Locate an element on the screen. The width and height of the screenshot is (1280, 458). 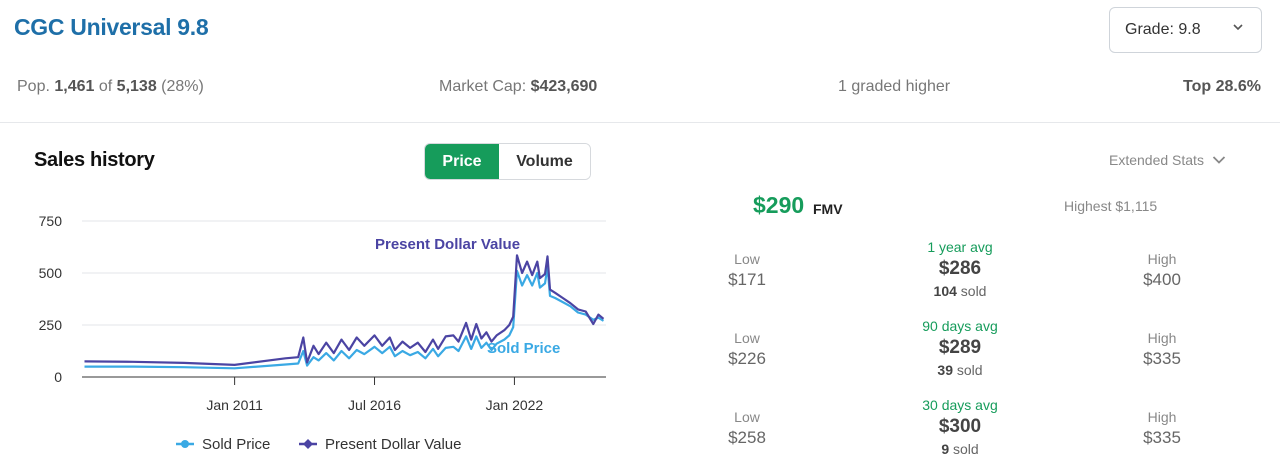
present-dollar-value-annotation: Present Dollar Value is located at coordinates (447, 244).